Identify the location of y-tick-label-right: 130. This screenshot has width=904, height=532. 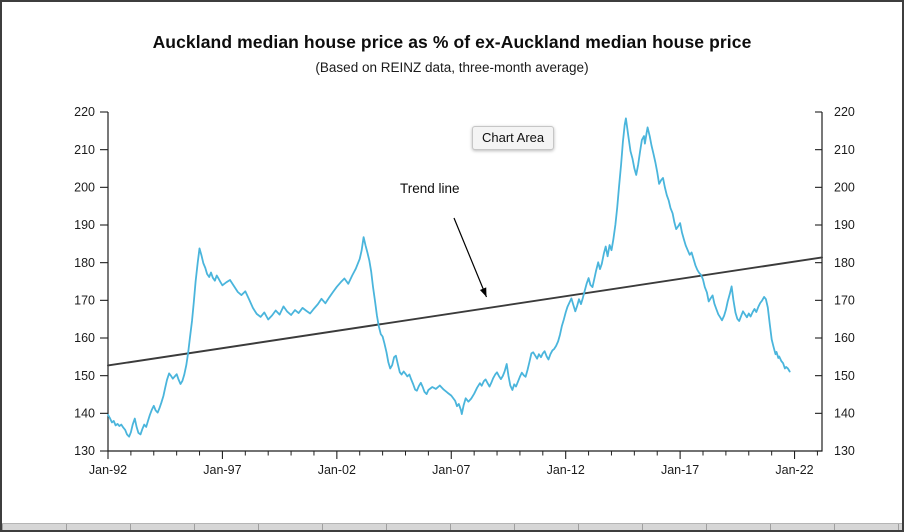
(844, 451).